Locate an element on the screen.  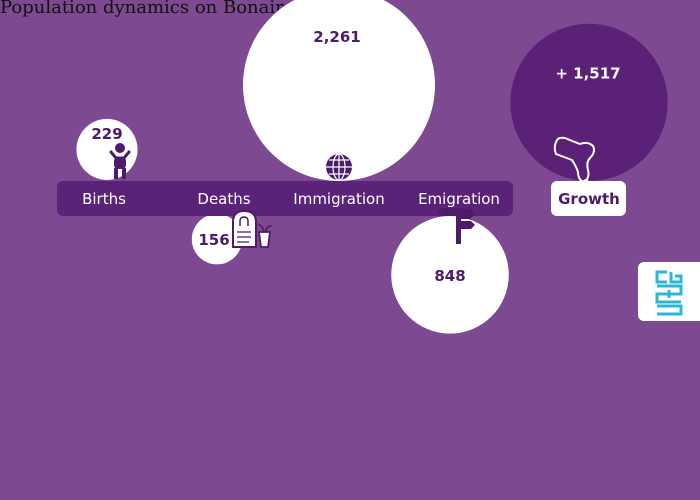
value-label-growth: + 1,517 is located at coordinates (587, 74).